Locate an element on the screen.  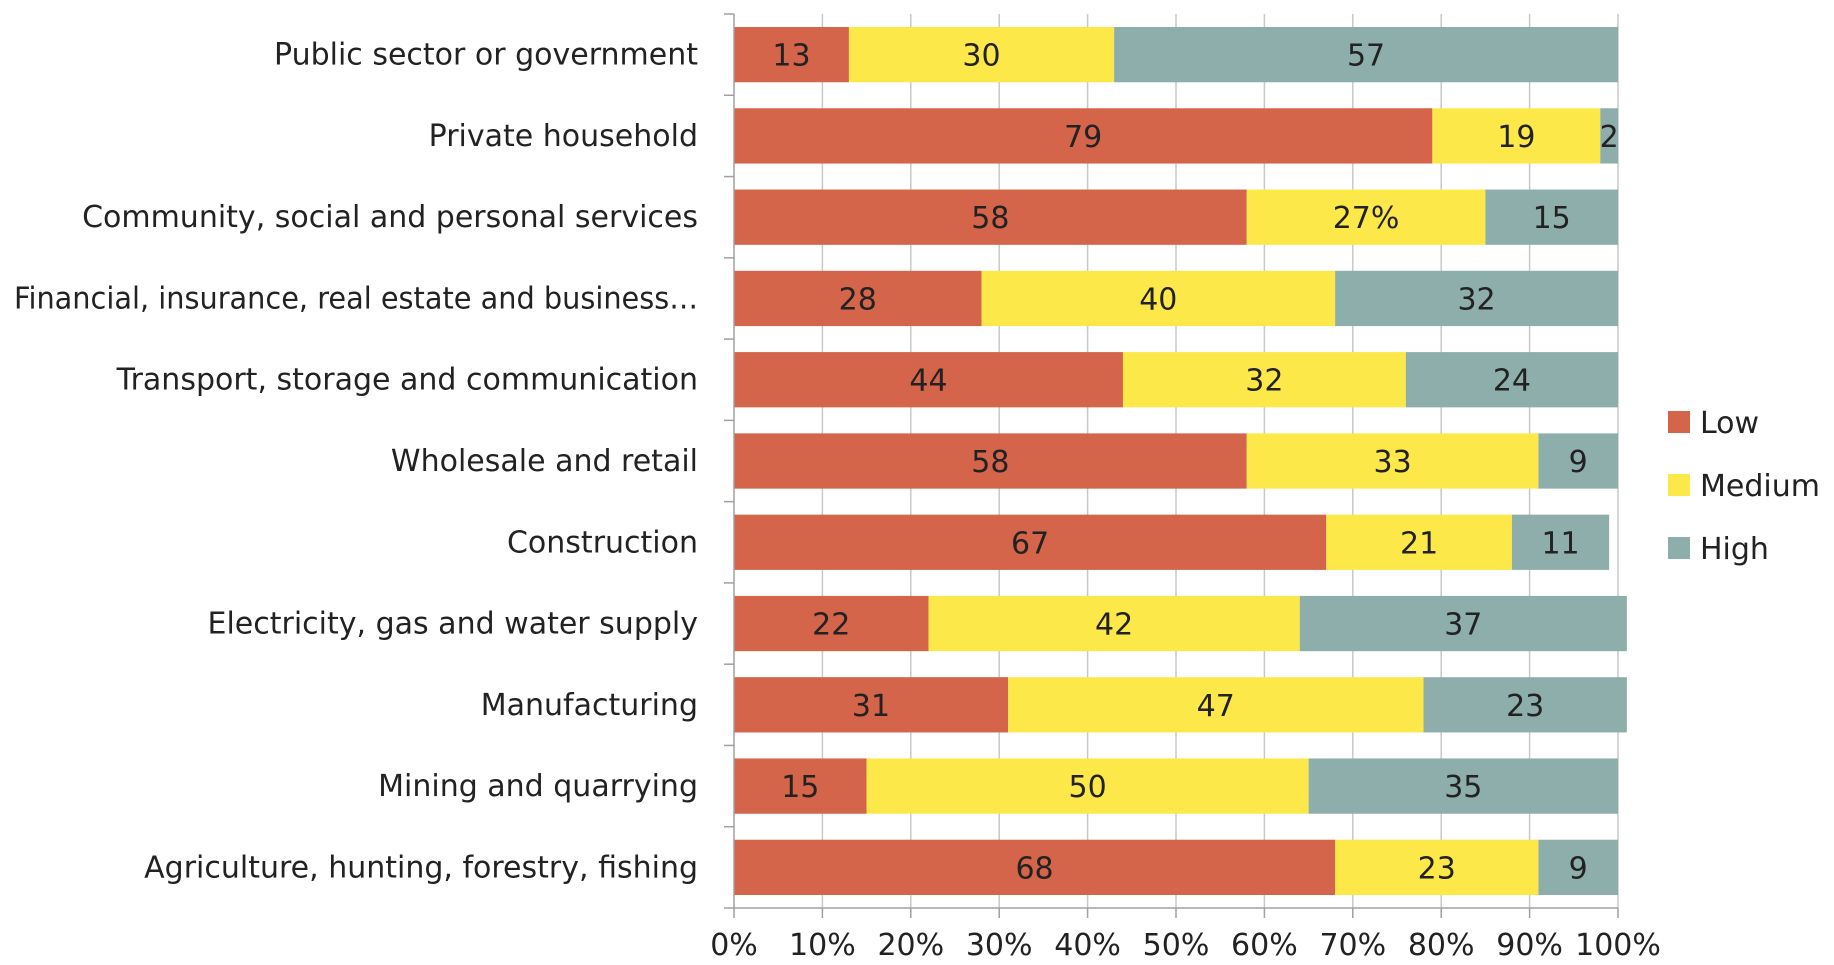
x-tick-labels: 0% 10% 20% 30% 40% 50% 60% 70% 80% 90% 100% is located at coordinates (1185, 945).